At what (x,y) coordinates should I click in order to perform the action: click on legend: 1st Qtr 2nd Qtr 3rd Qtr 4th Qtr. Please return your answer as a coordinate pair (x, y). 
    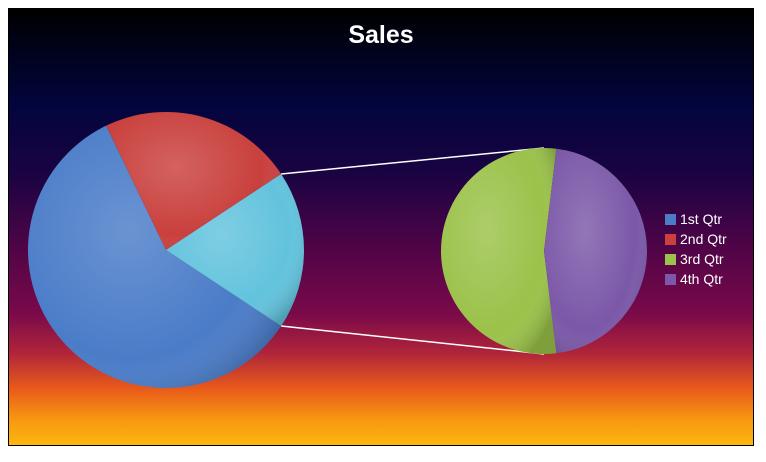
    Looking at the image, I should click on (696, 249).